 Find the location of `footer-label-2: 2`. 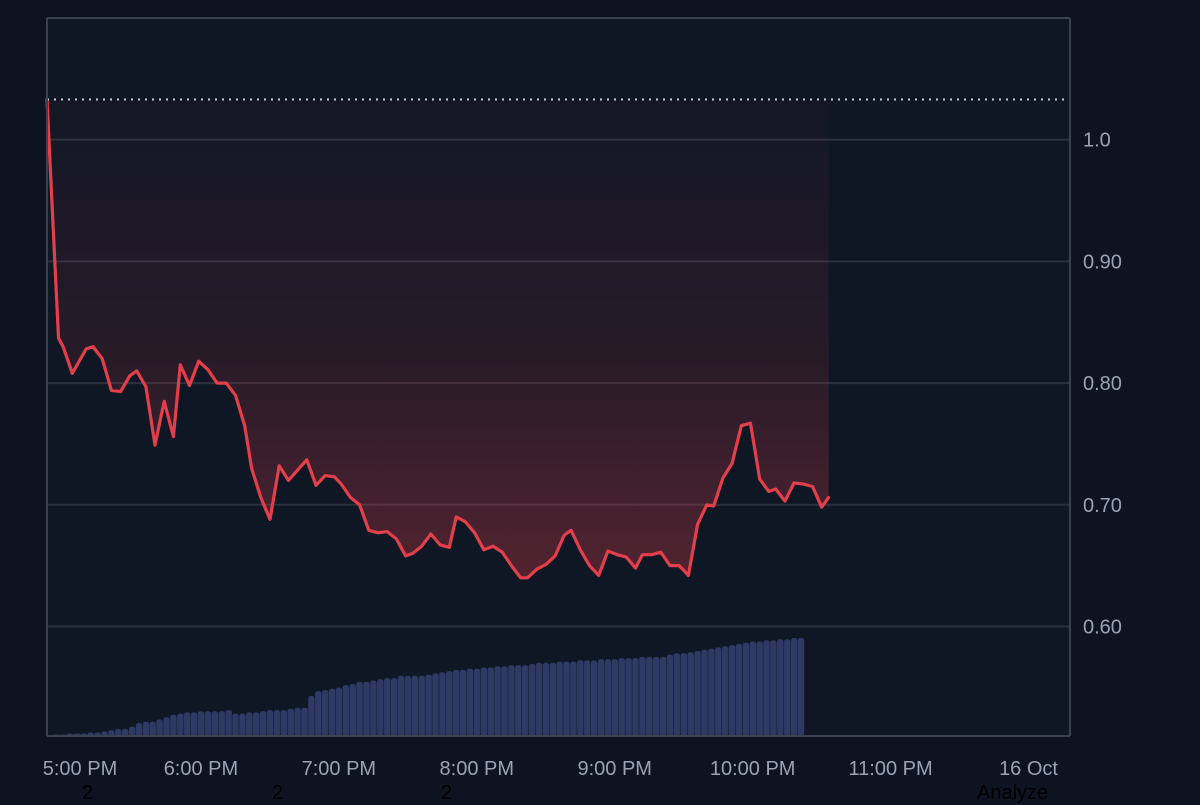

footer-label-2: 2 is located at coordinates (278, 793).